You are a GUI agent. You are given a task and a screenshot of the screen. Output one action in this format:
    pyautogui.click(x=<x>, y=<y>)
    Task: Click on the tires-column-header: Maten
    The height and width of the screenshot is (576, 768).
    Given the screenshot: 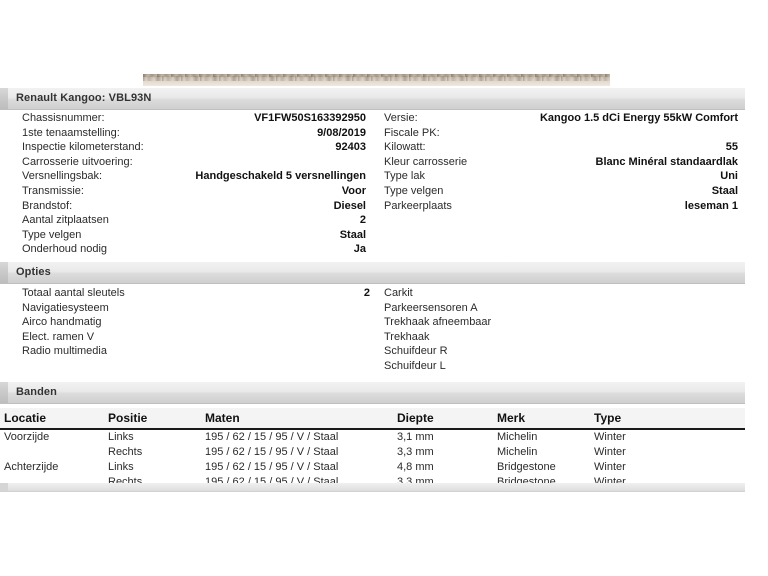 What is the action you would take?
    pyautogui.click(x=301, y=419)
    